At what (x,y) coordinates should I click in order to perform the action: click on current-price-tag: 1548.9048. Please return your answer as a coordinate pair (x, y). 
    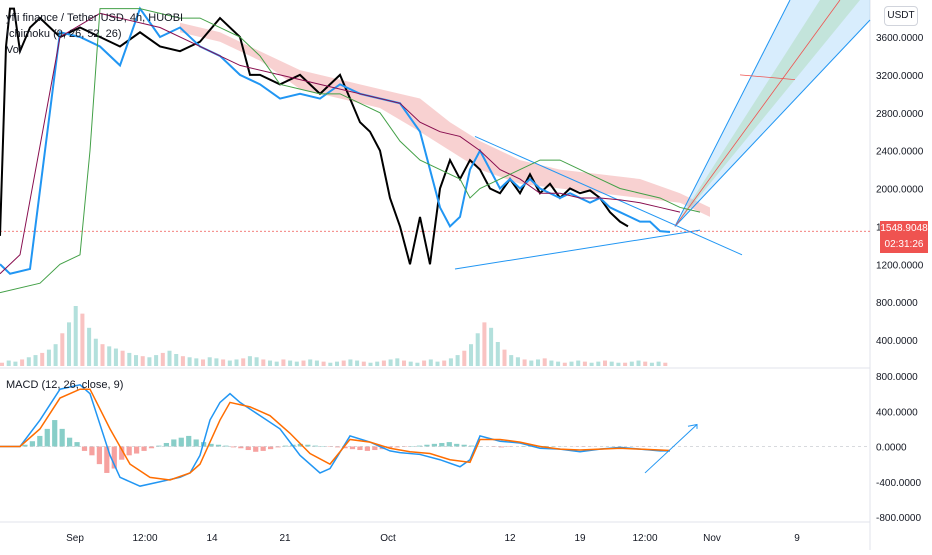
    Looking at the image, I should click on (904, 229).